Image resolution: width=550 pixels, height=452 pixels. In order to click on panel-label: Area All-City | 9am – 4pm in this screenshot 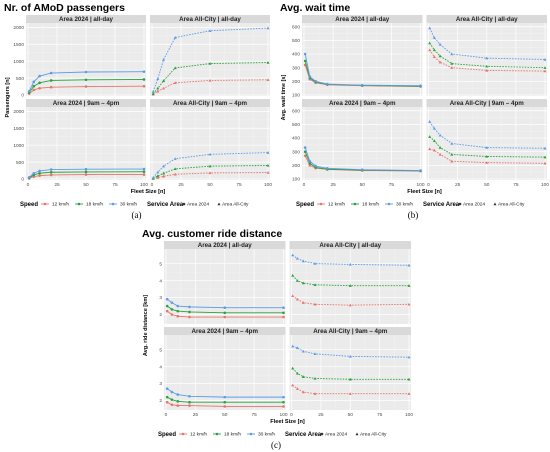, I will do `click(210, 103)`.